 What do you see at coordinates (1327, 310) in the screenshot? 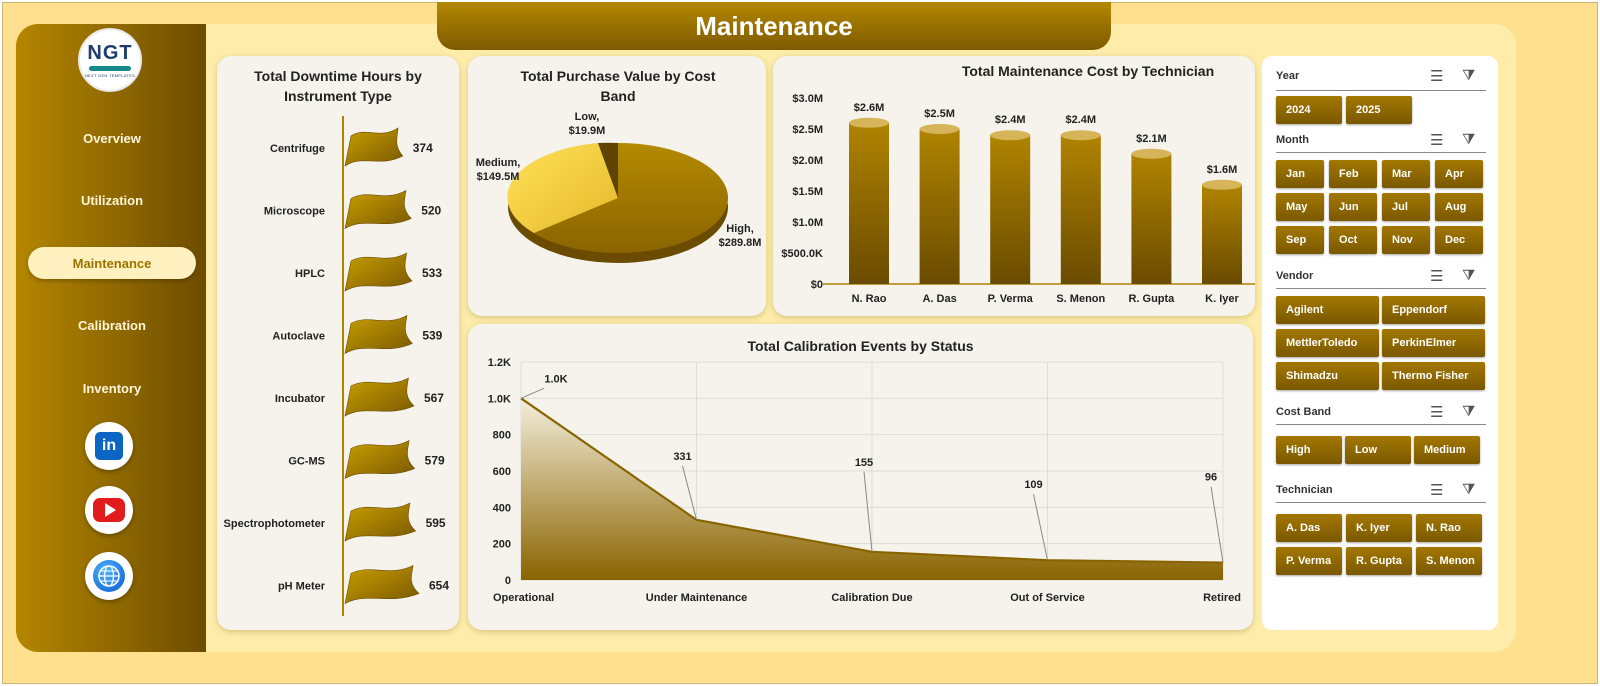
I see `vendor-option: Agilent` at bounding box center [1327, 310].